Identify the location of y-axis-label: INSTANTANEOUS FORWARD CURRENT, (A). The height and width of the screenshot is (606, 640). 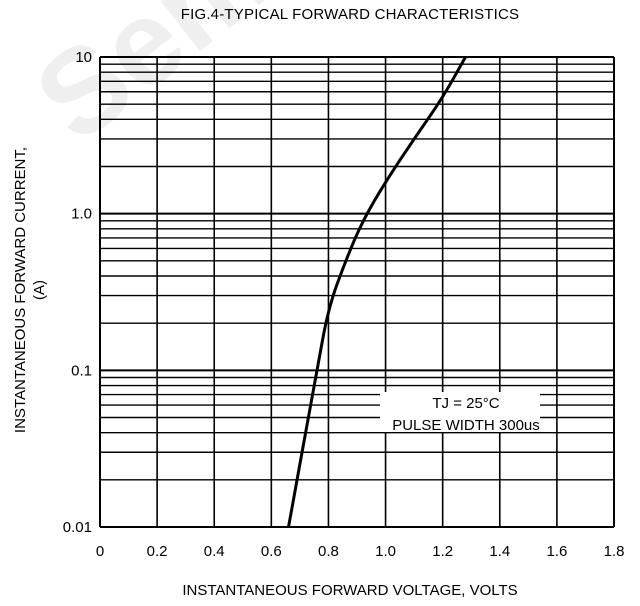
(30, 290).